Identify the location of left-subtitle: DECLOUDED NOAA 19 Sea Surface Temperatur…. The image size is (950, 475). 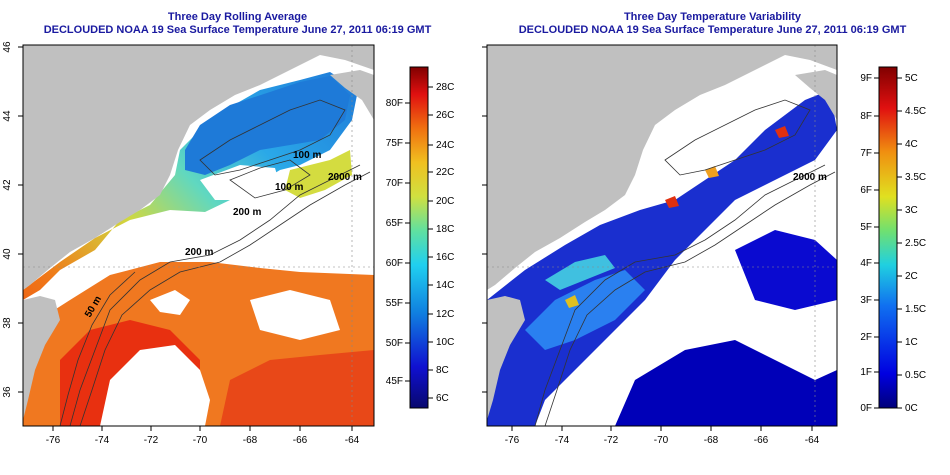
(237, 30).